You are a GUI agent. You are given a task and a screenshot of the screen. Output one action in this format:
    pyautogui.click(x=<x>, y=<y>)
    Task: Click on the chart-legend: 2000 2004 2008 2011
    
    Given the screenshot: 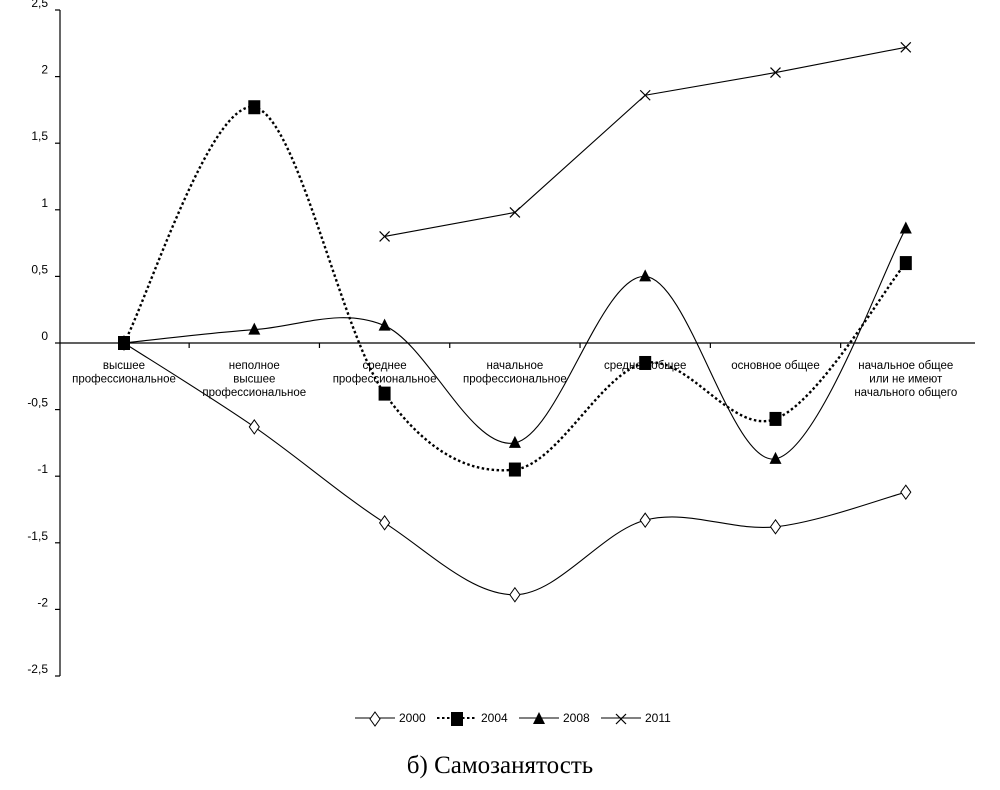 What is the action you would take?
    pyautogui.click(x=513, y=719)
    